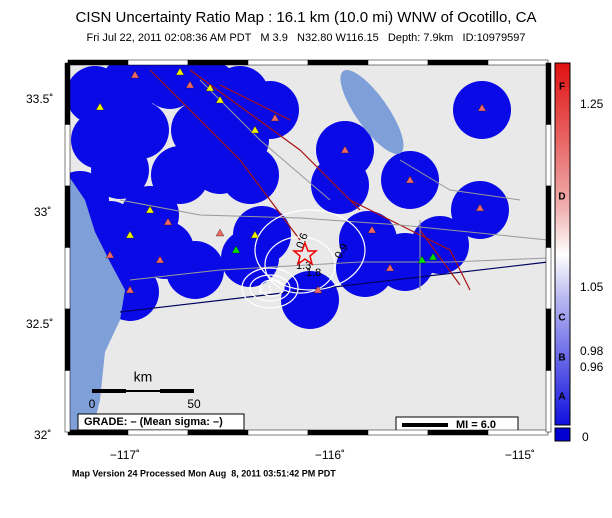 This screenshot has width=612, height=518. Describe the element at coordinates (153, 422) in the screenshot. I see `grade: GRADE: – (Mean sigma: –)` at that location.